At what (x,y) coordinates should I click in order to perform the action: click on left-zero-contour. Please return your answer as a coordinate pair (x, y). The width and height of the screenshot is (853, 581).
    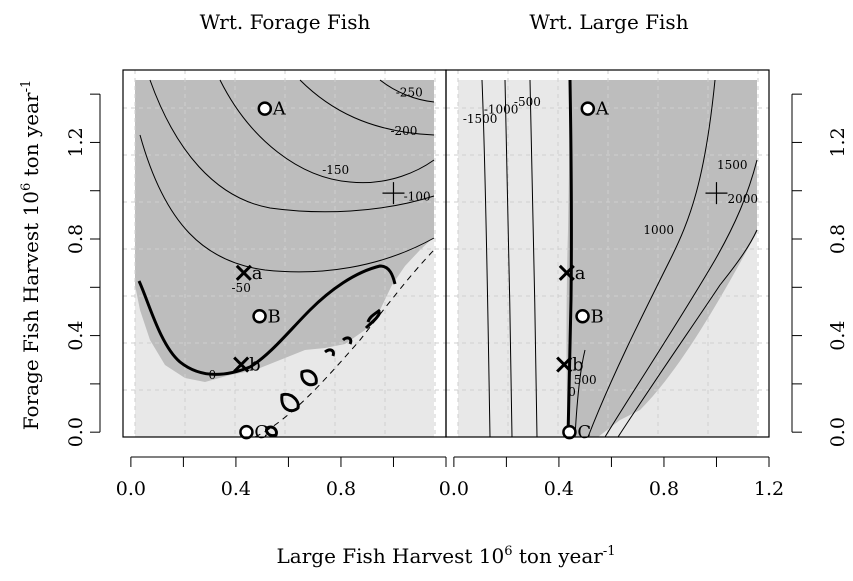
    Looking at the image, I should click on (267, 320).